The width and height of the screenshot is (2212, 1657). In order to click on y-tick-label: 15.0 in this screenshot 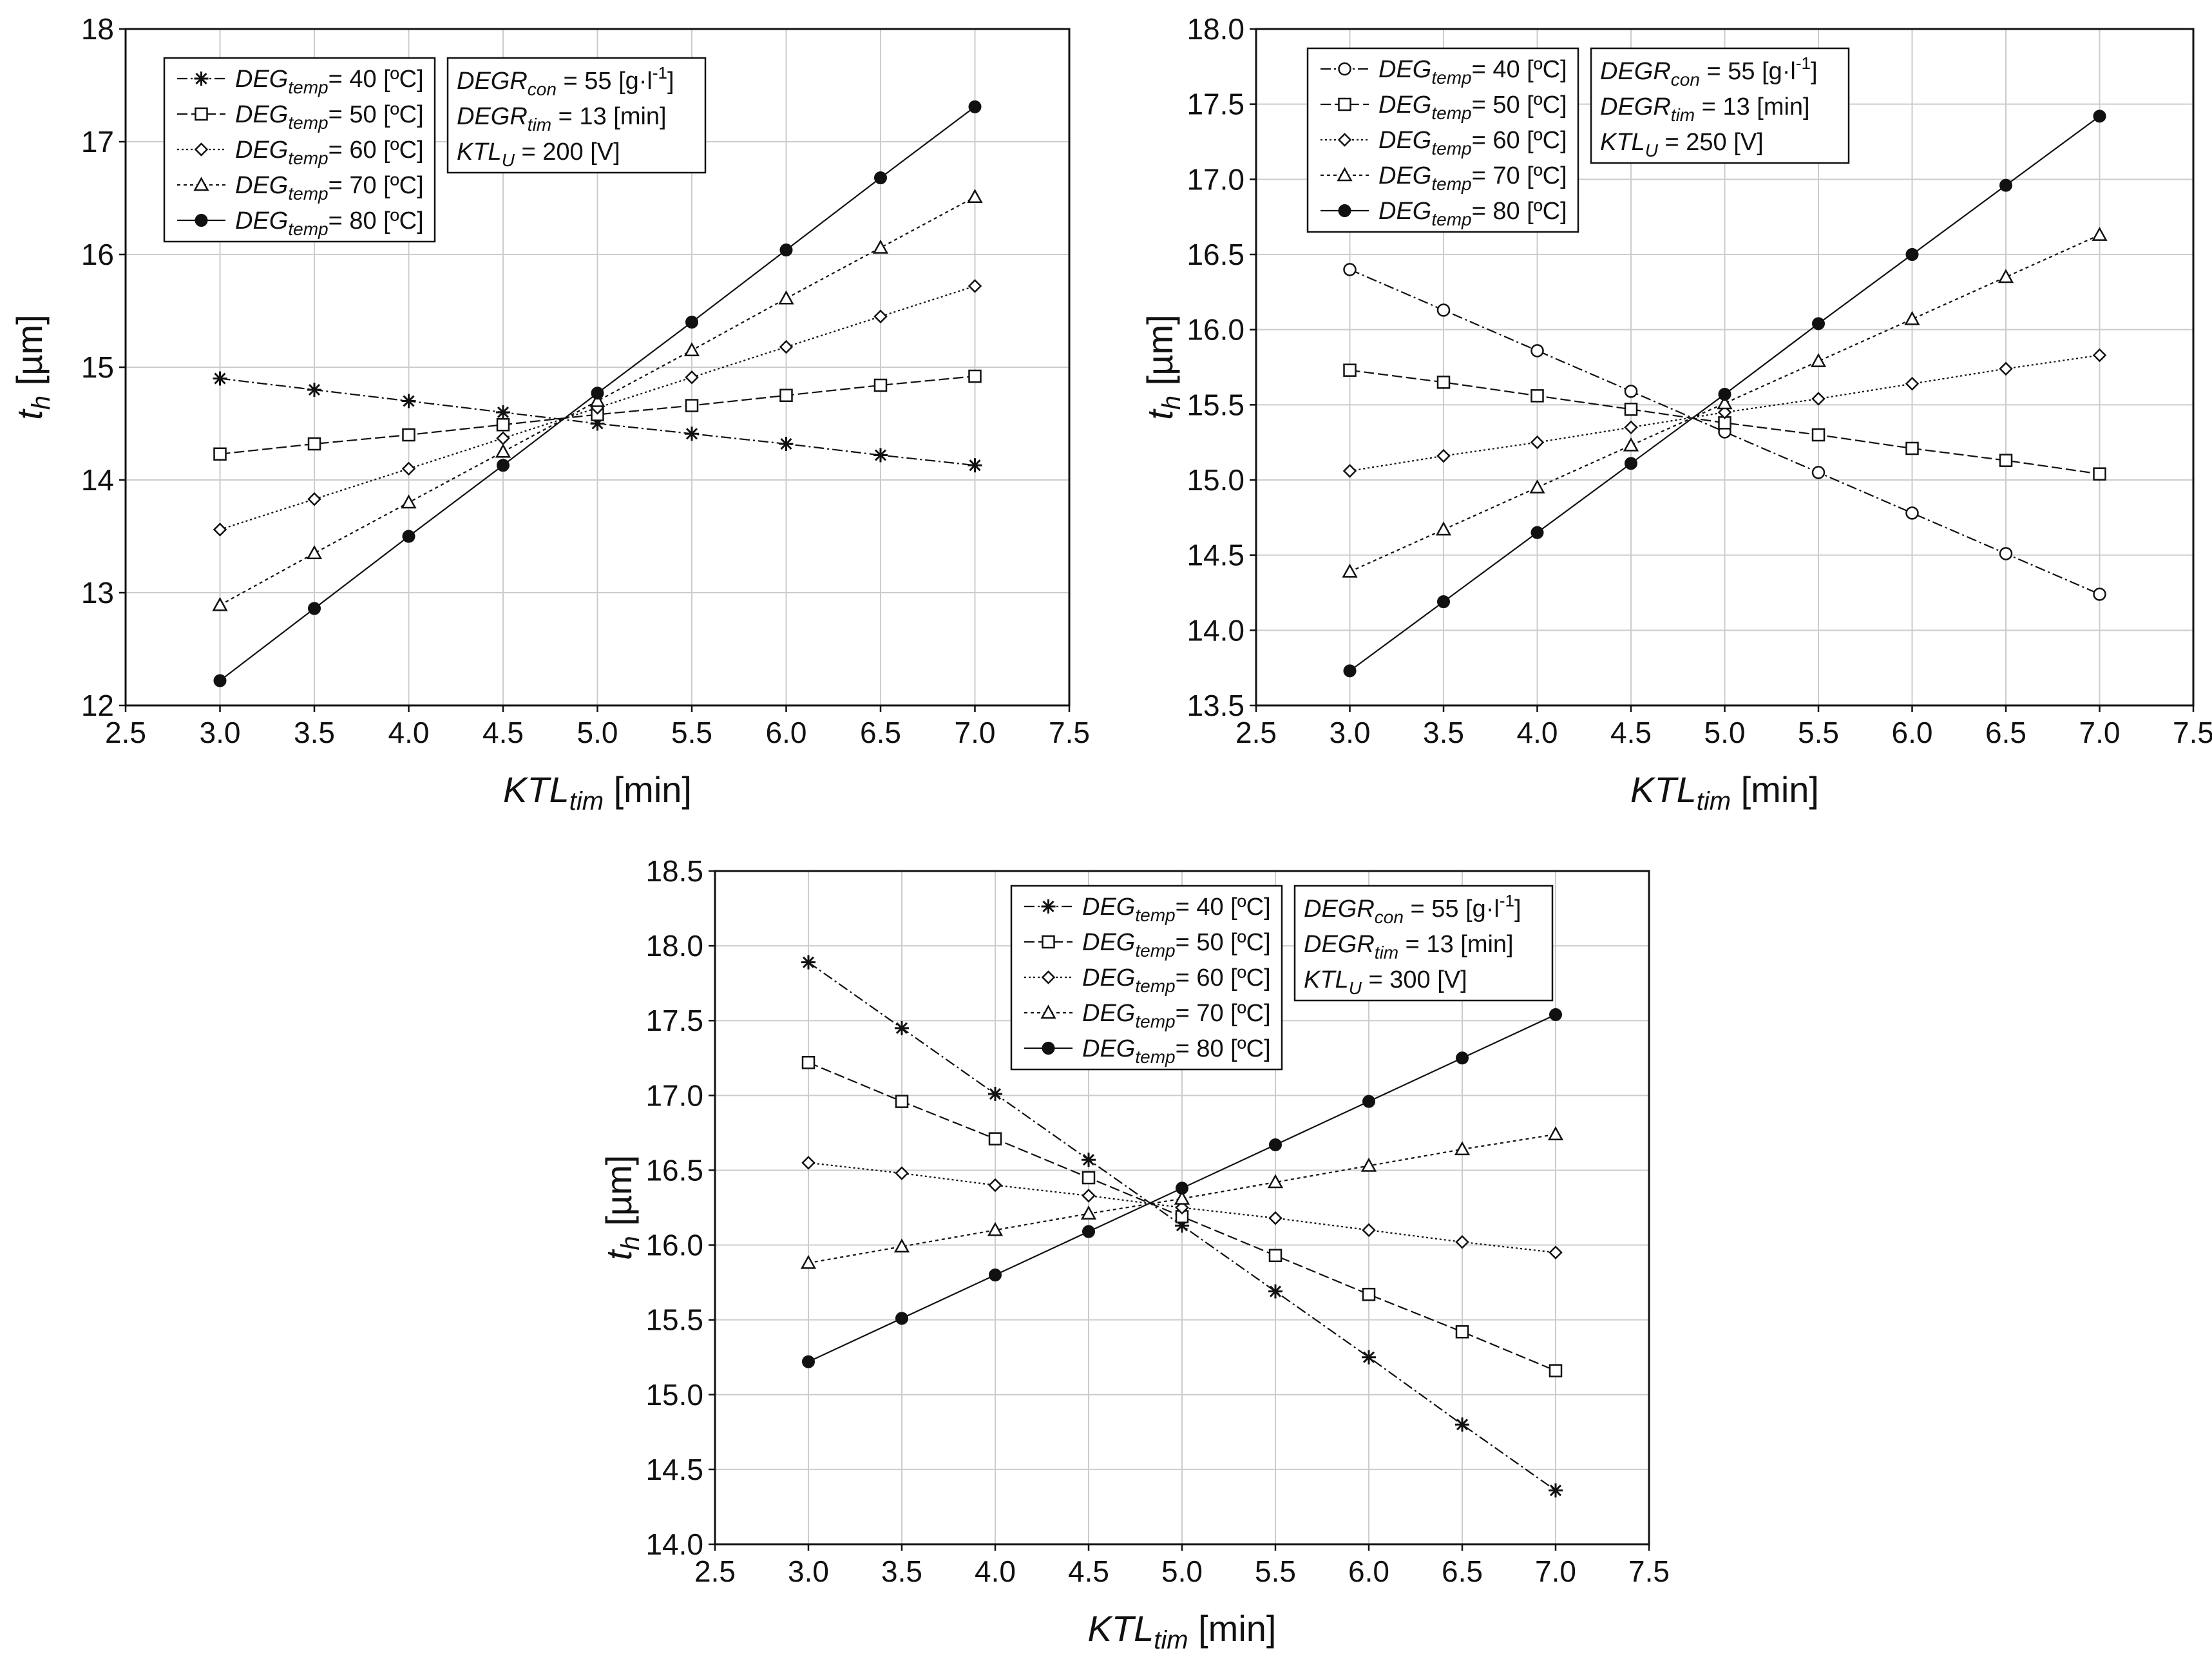, I will do `click(1215, 480)`.